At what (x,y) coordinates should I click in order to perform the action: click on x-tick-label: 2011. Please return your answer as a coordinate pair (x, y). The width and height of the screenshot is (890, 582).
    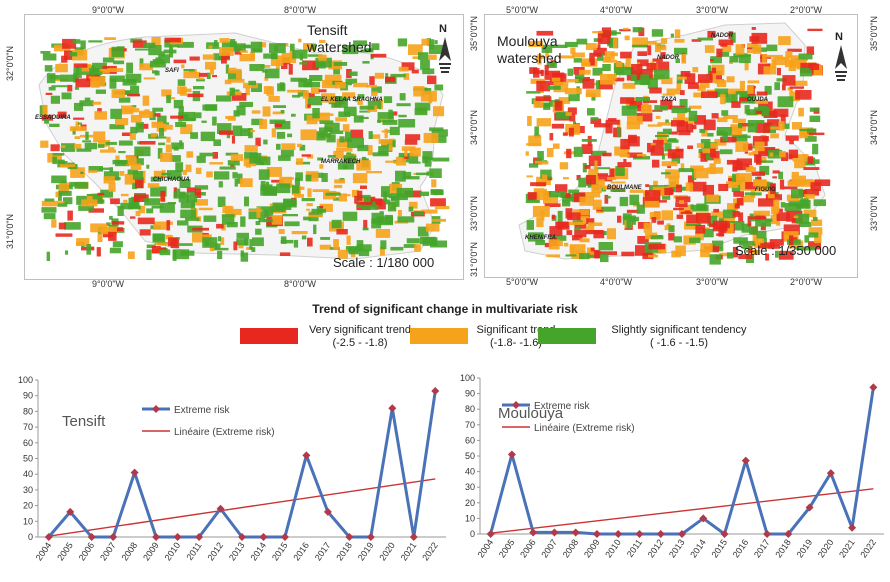
    Looking at the image, I should click on (634, 548).